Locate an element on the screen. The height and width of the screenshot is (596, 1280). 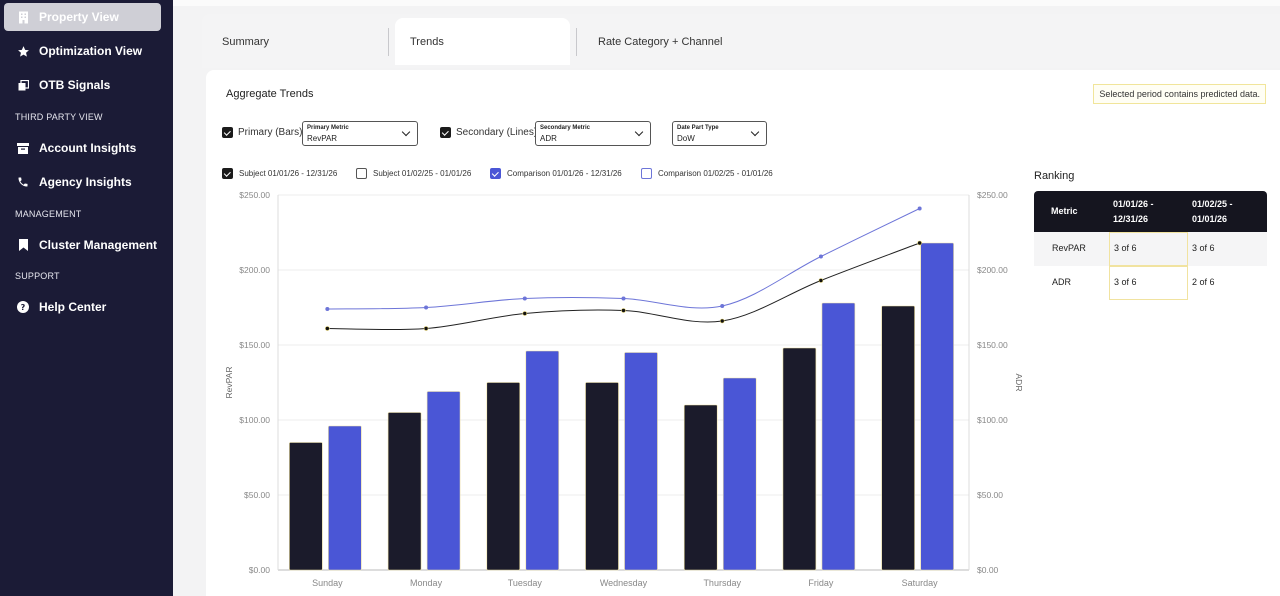
legend-label: Subject 01/01/26 - 12/31/26 is located at coordinates (288, 173).